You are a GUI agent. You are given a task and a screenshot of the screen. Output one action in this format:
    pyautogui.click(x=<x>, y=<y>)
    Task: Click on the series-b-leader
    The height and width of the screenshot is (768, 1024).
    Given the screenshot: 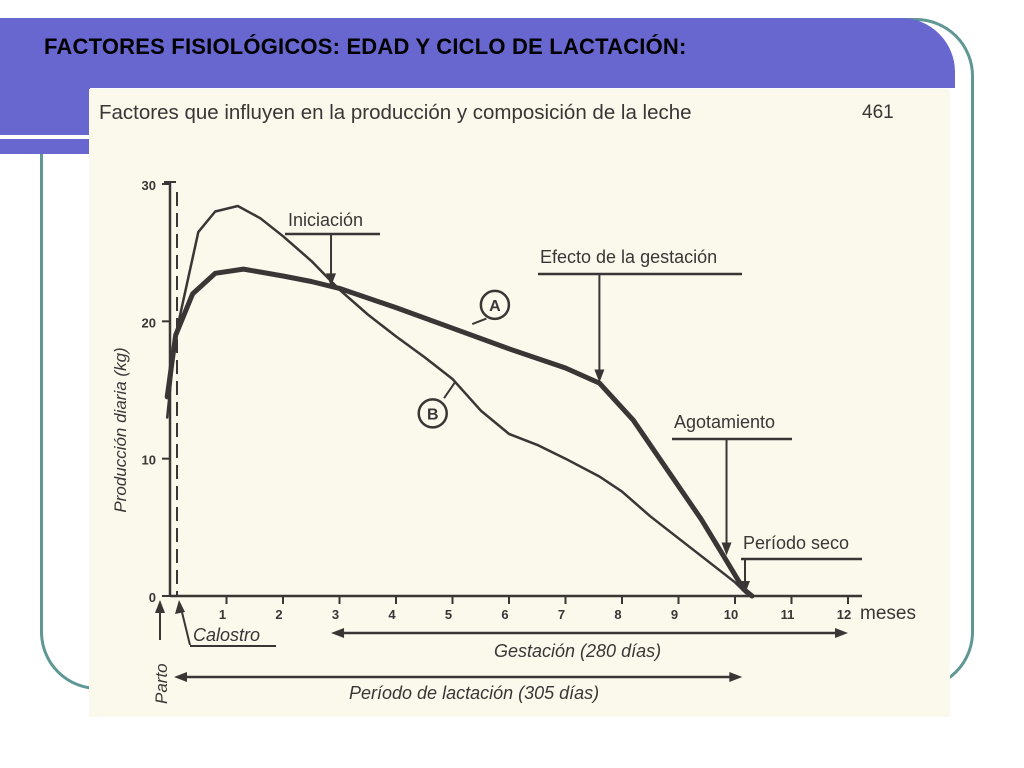 What is the action you would take?
    pyautogui.click(x=450, y=390)
    